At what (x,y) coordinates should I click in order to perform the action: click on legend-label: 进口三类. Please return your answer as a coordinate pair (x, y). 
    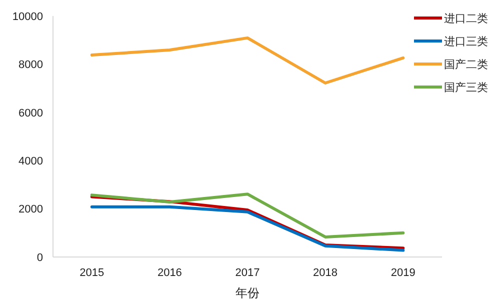
    Looking at the image, I should click on (466, 41).